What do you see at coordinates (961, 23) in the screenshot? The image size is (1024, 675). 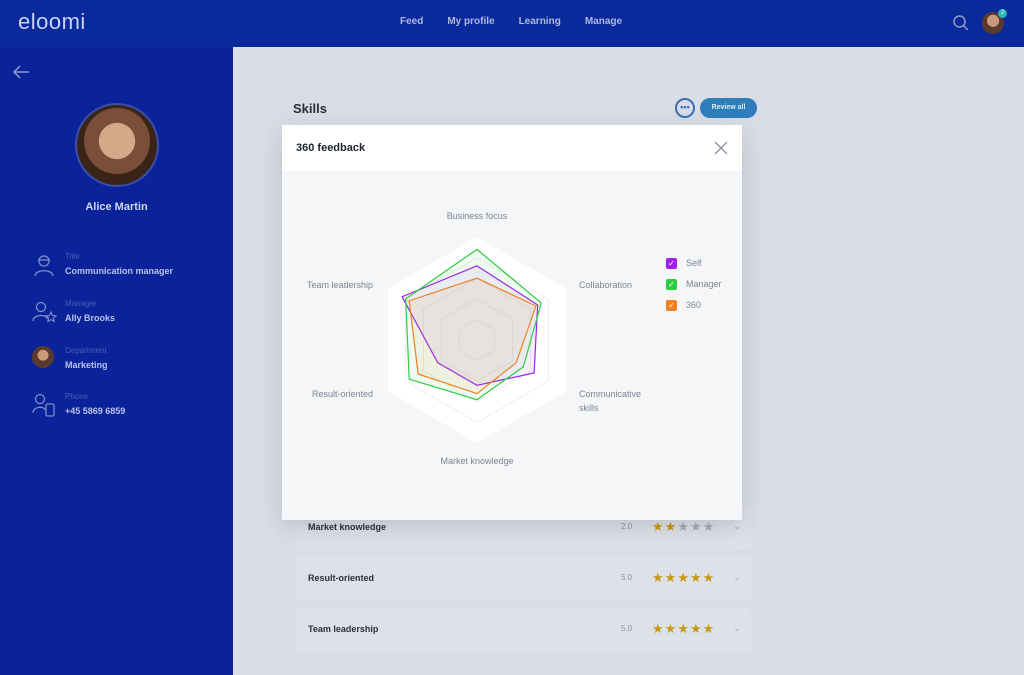 I see `search-icon` at bounding box center [961, 23].